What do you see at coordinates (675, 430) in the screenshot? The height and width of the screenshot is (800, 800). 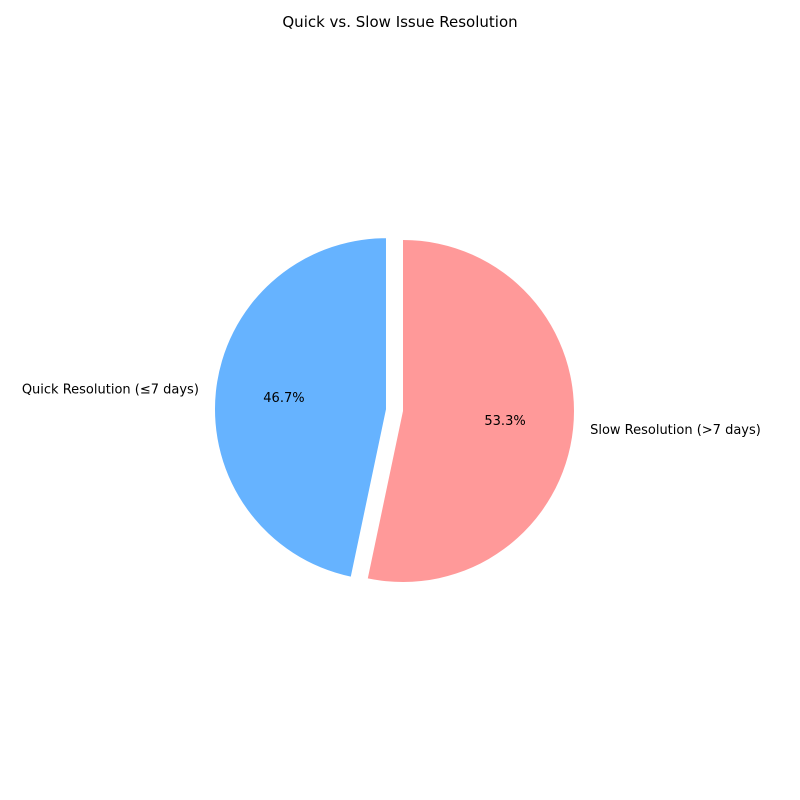 I see `slice-category-label: Slow Resolution (>7 days)` at bounding box center [675, 430].